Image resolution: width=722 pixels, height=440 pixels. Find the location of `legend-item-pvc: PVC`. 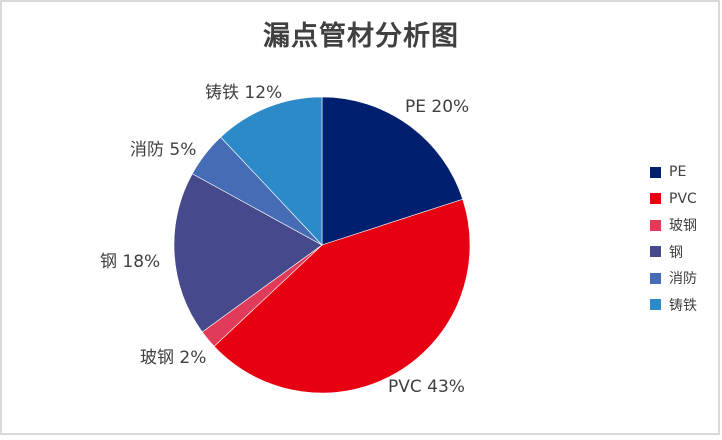

legend-item-pvc: PVC is located at coordinates (673, 199).